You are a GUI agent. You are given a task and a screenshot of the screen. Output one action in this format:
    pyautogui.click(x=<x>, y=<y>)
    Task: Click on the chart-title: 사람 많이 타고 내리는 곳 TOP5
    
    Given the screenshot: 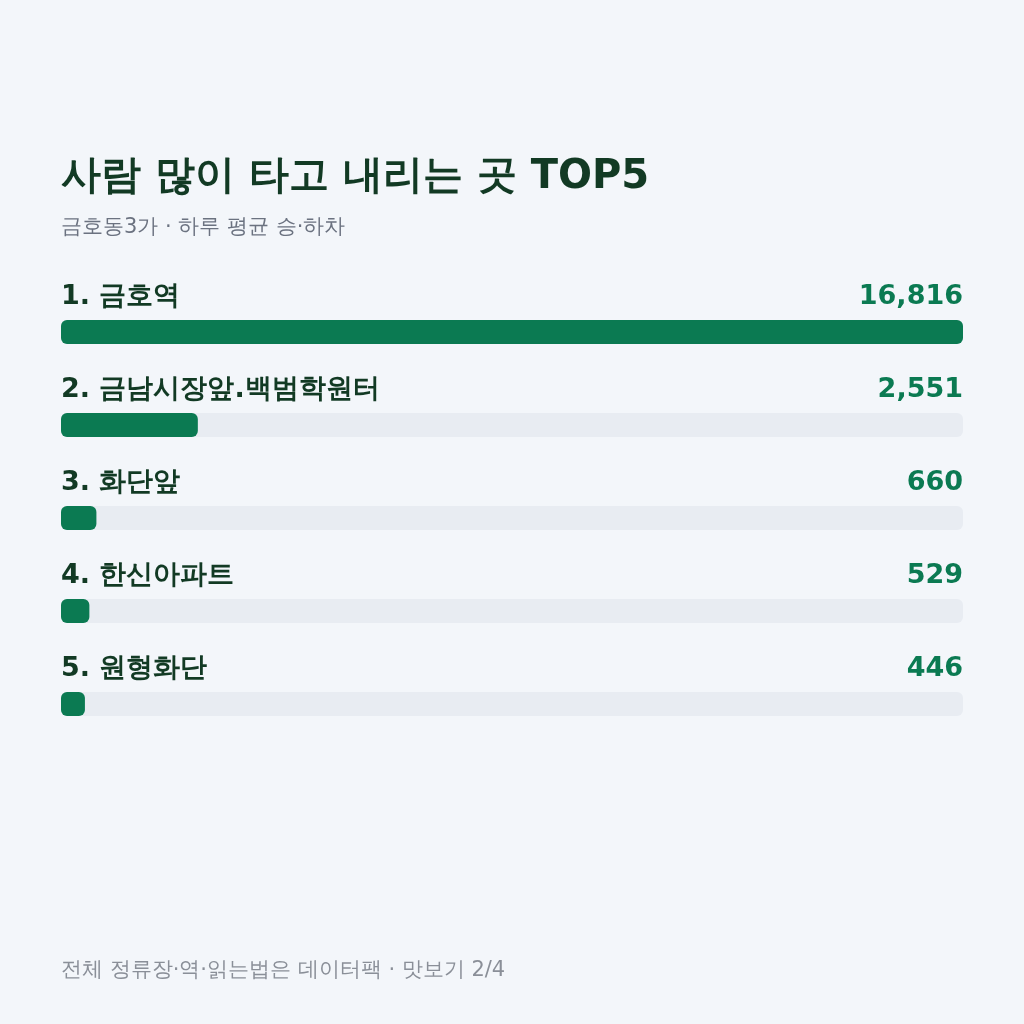 What is the action you would take?
    pyautogui.click(x=355, y=174)
    